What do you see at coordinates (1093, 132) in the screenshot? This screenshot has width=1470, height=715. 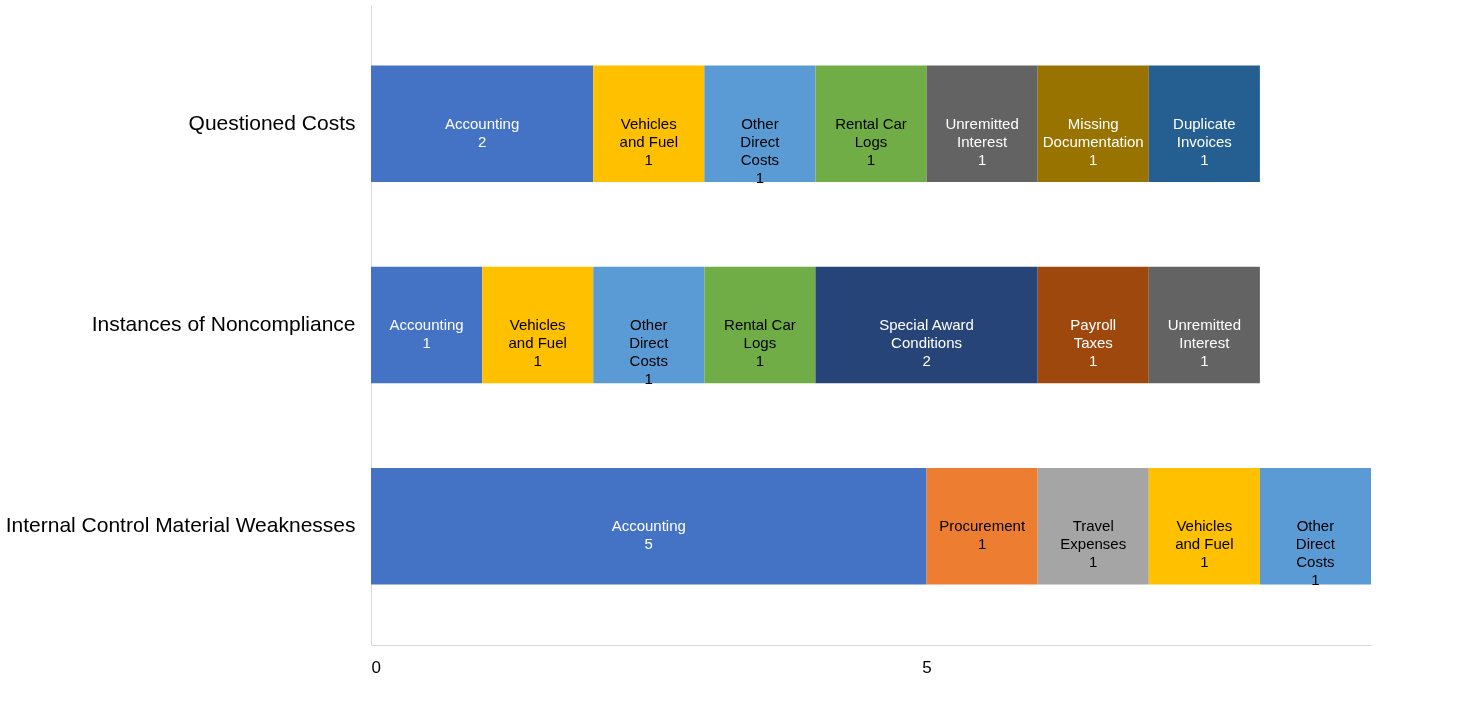 I see `series-label: Missing Documentation` at bounding box center [1093, 132].